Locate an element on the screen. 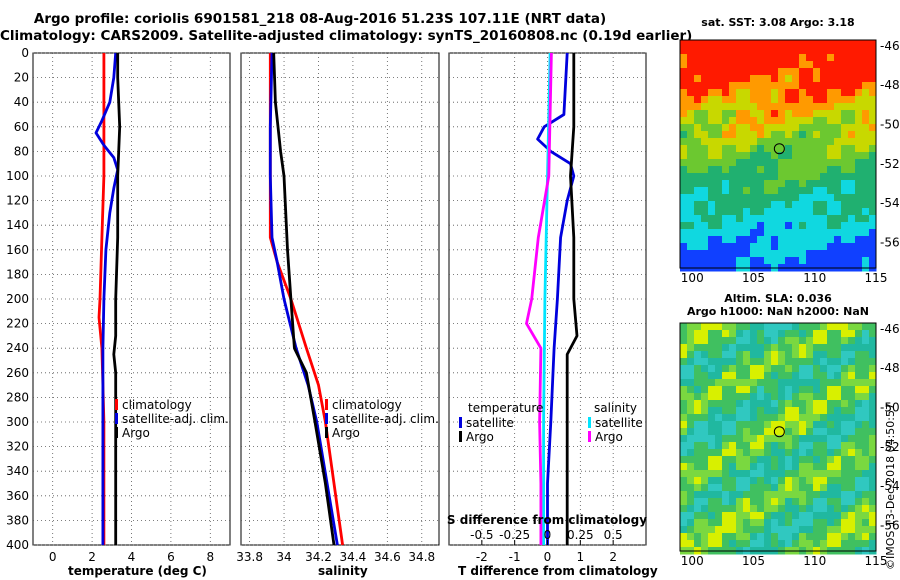 The image size is (900, 580). legend-title-salinity: salinity is located at coordinates (615, 408).